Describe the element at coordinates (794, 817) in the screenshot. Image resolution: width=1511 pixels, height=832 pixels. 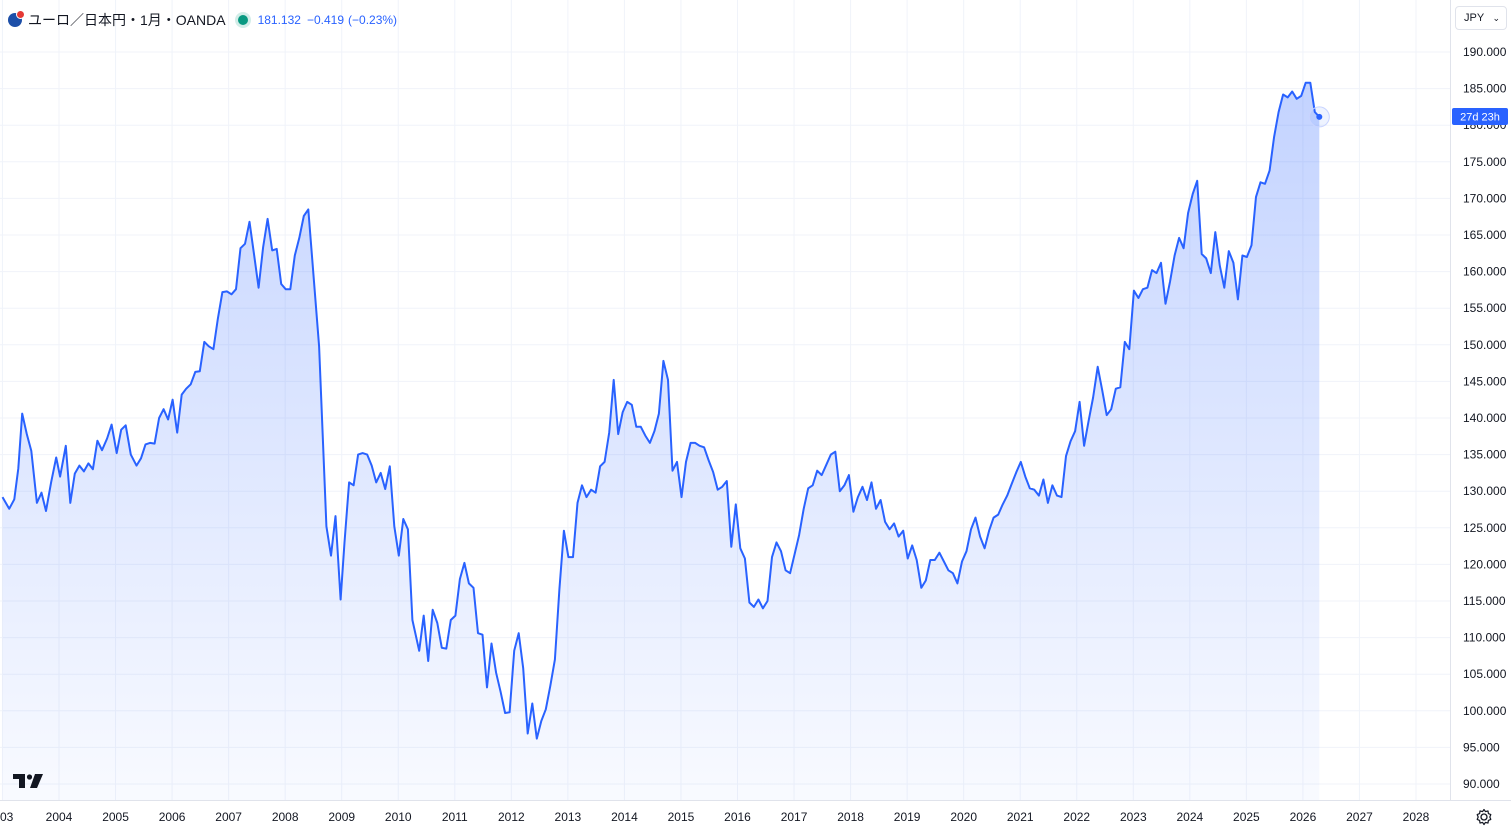
I see `x-tick-label: 2017` at that location.